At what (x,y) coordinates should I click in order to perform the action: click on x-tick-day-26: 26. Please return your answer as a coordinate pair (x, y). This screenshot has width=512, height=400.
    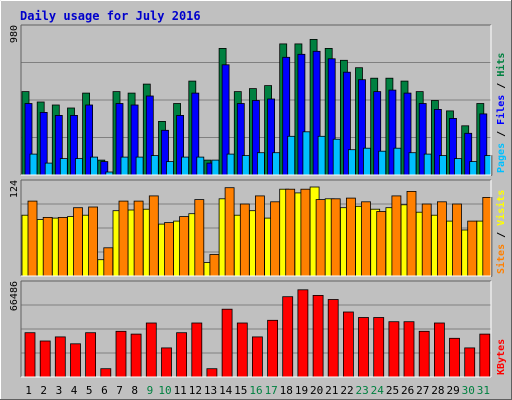
    Looking at the image, I should click on (407, 390).